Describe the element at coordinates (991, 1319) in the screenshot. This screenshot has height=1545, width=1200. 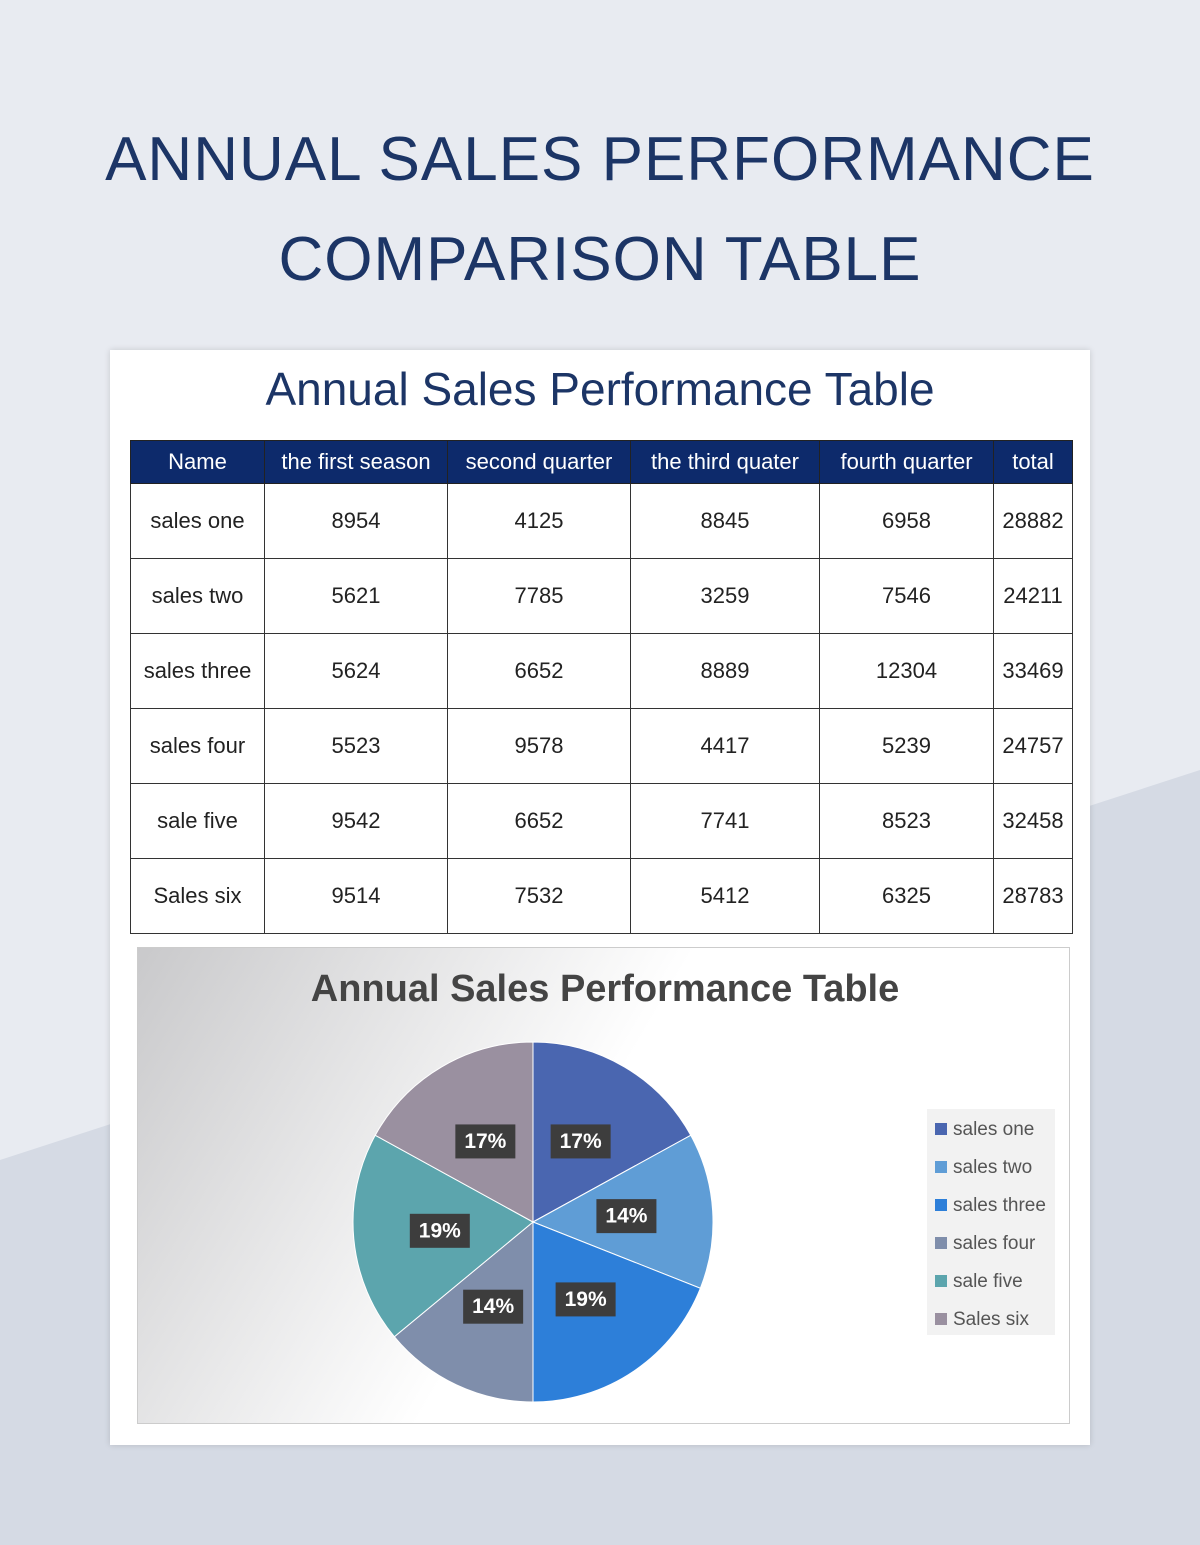
I see `legend-label: Sales six` at that location.